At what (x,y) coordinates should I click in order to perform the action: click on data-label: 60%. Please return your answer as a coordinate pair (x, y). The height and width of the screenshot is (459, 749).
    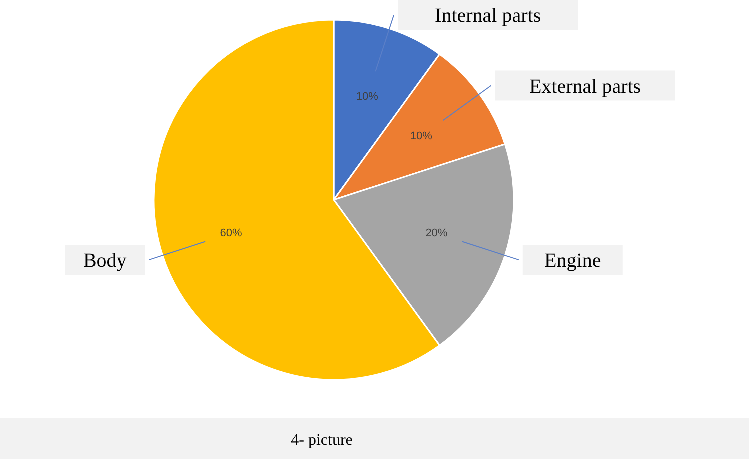
    Looking at the image, I should click on (231, 233).